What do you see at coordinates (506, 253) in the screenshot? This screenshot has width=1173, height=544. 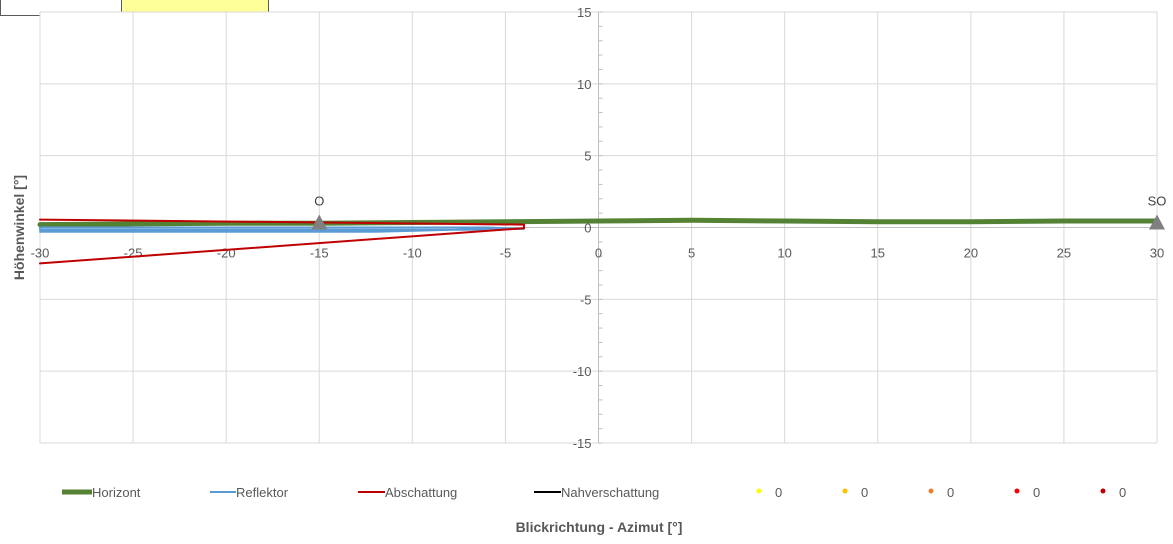 I see `x-tick-label: -5` at bounding box center [506, 253].